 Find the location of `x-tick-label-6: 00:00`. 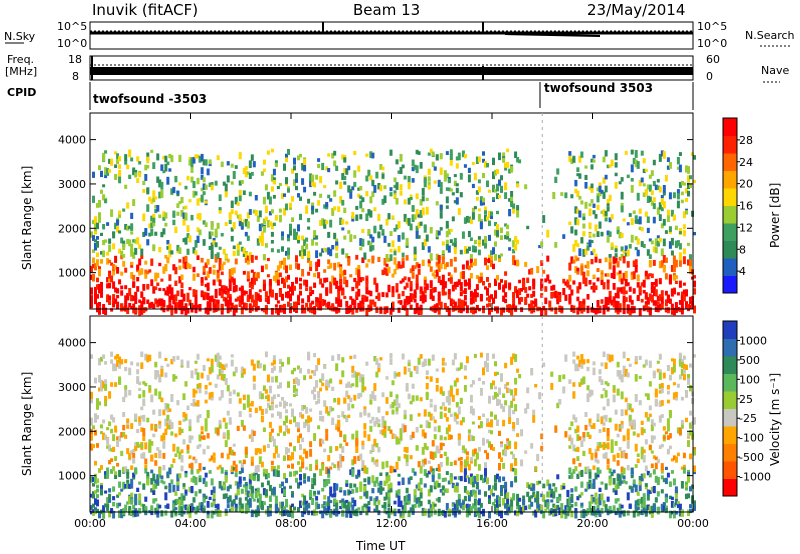

x-tick-label-6: 00:00 is located at coordinates (693, 523).